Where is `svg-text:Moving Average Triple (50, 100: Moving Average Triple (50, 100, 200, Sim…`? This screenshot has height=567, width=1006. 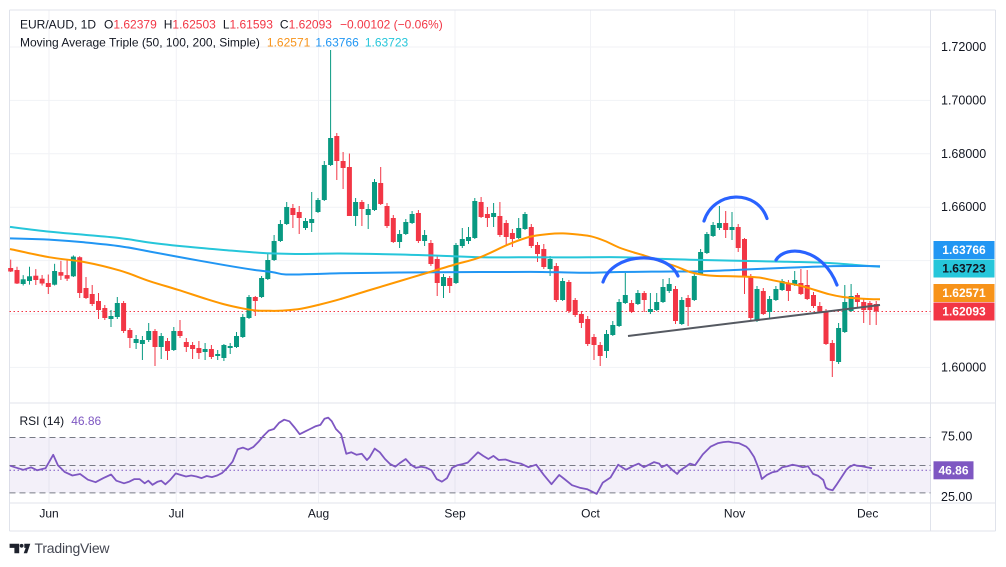 svg-text:Moving Average Triple (50, 100: Moving Average Triple (50, 100, 200, Sim… is located at coordinates (214, 43).